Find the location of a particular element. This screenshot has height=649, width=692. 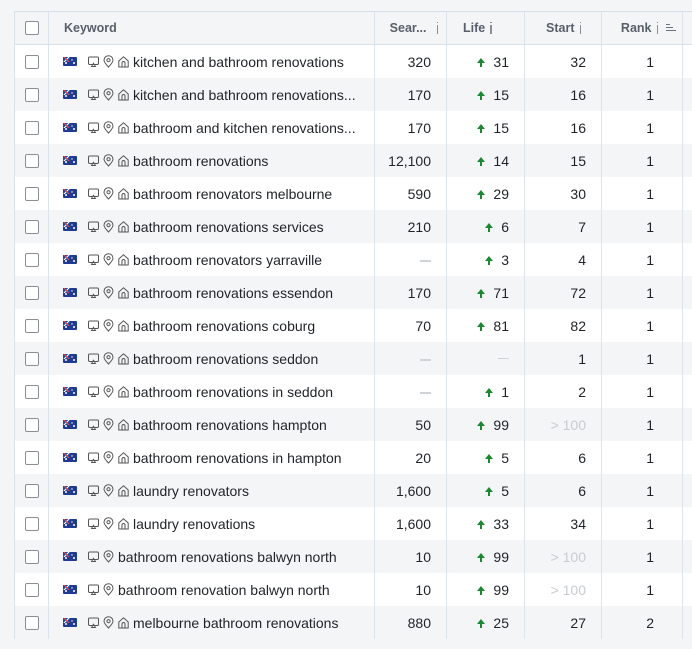

keyword-cell: bathroom renovations seddon is located at coordinates (211, 358).